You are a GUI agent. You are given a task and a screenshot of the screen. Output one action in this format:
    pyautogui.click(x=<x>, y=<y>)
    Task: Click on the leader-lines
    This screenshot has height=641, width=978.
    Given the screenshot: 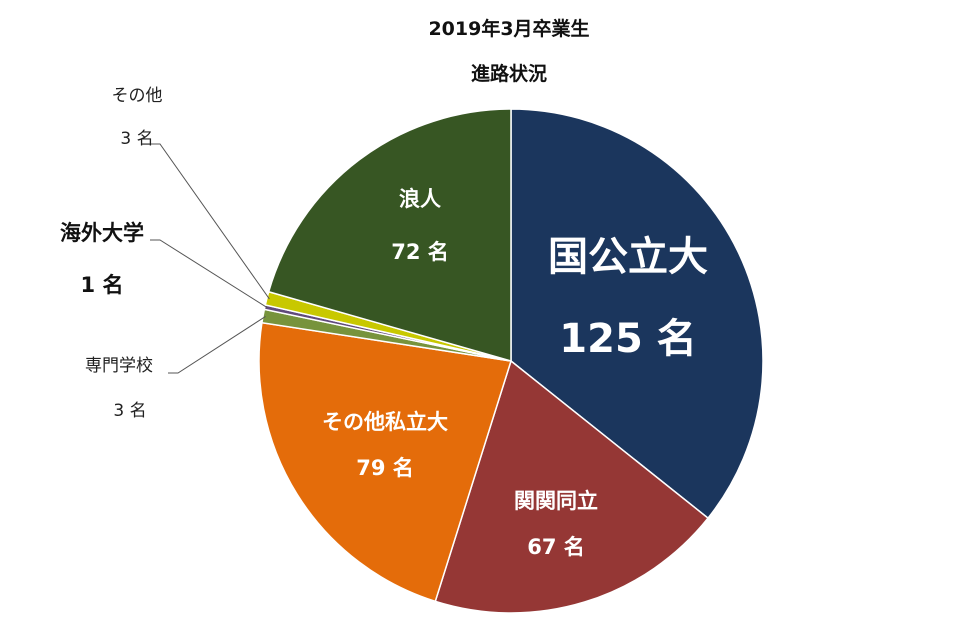 What is the action you would take?
    pyautogui.click(x=210, y=258)
    